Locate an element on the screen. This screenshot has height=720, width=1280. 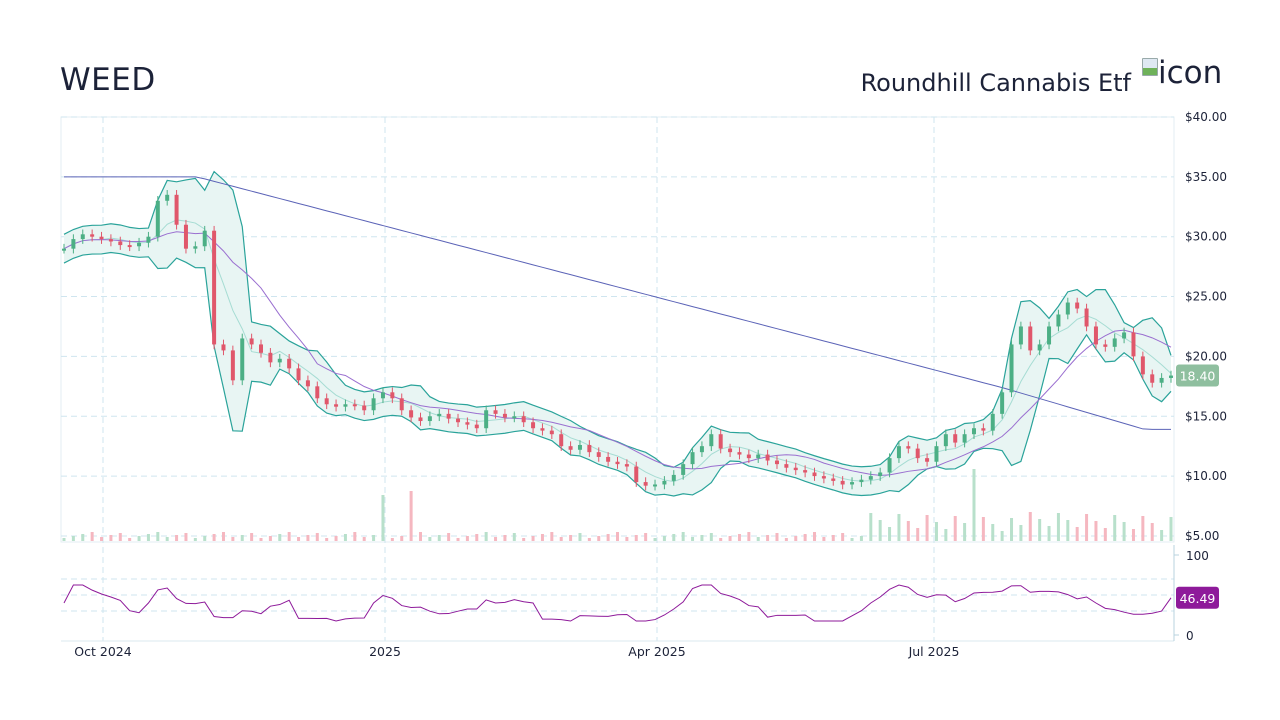
fund-logo-icon: icon is located at coordinates (1182, 73).